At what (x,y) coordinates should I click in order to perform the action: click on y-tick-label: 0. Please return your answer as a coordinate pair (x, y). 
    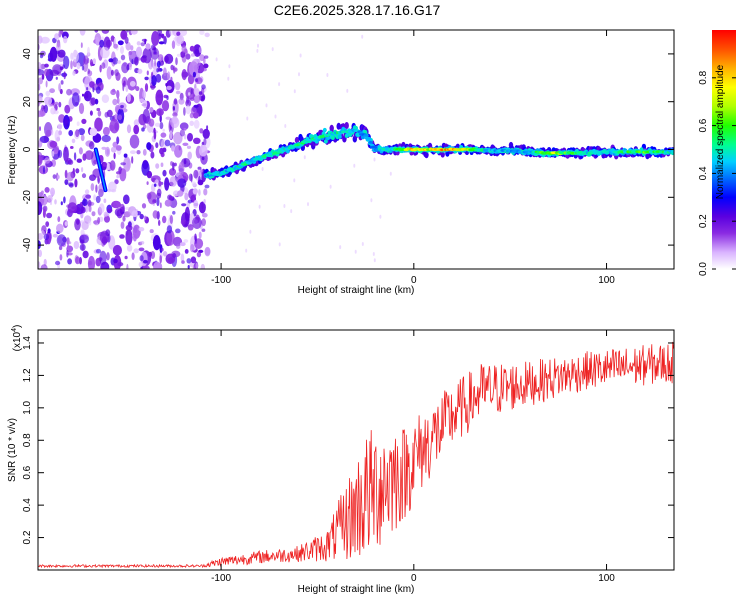
    Looking at the image, I should click on (27, 149).